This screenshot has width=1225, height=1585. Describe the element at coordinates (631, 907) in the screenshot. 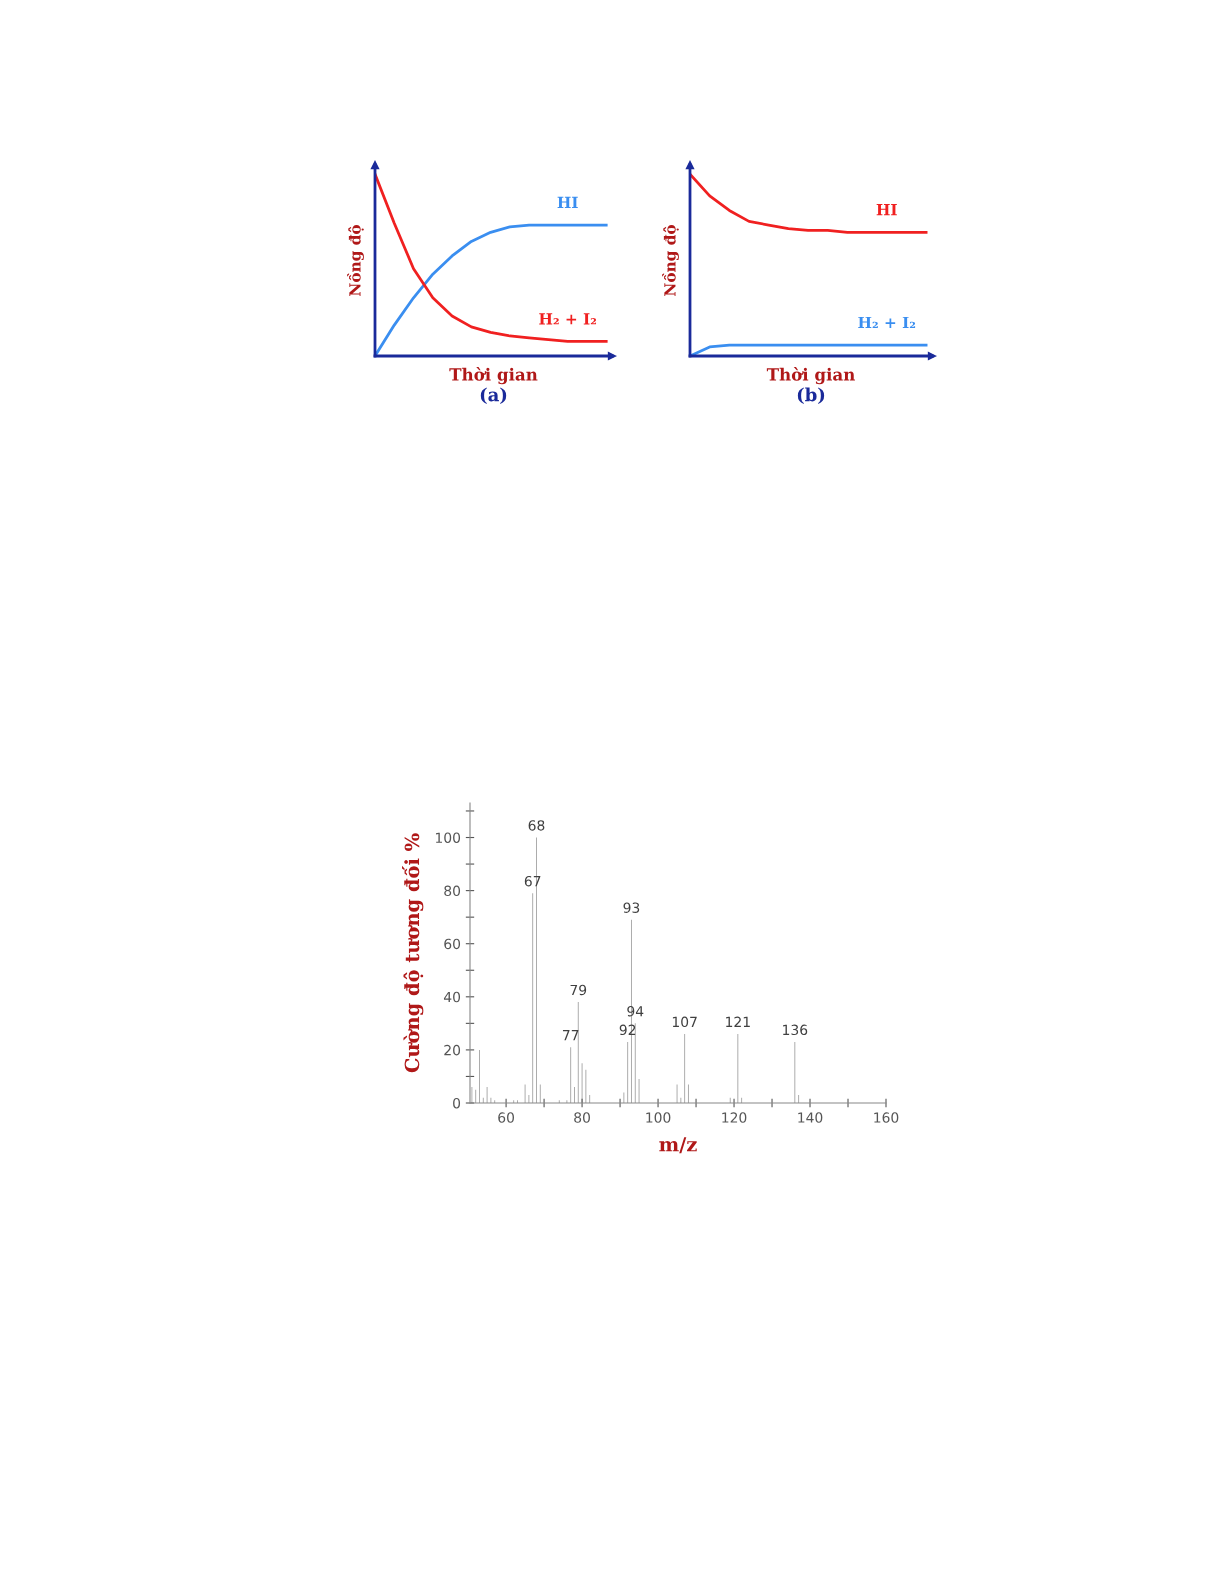

I see `annotation: 93` at that location.